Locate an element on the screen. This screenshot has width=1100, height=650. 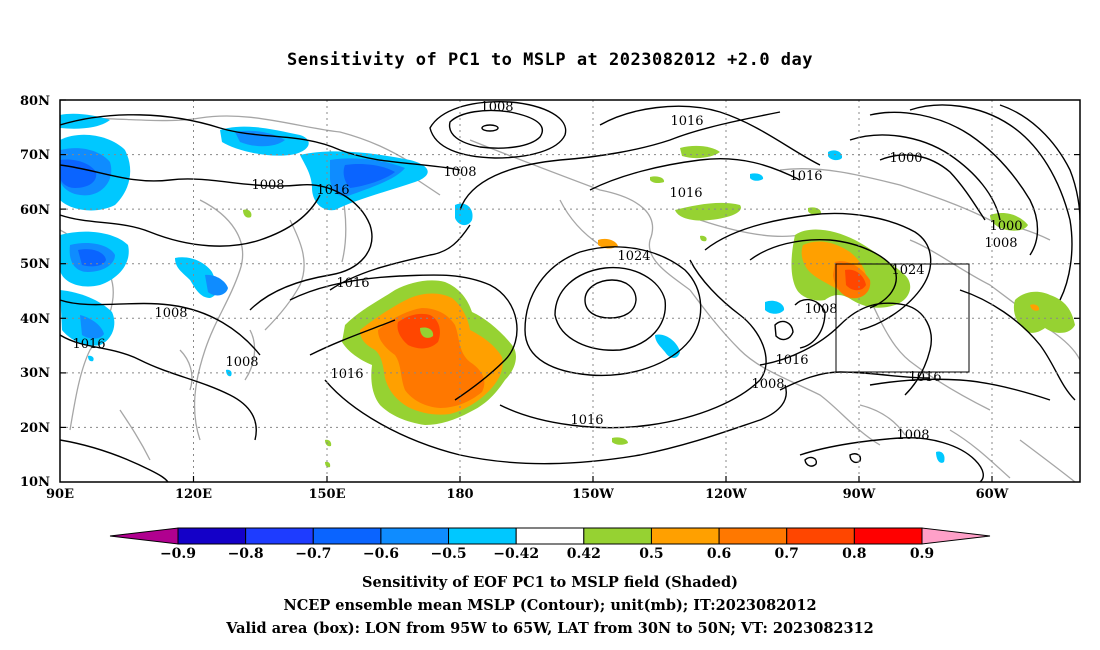
colorbar-tick-label: −0.8 is located at coordinates (246, 554).